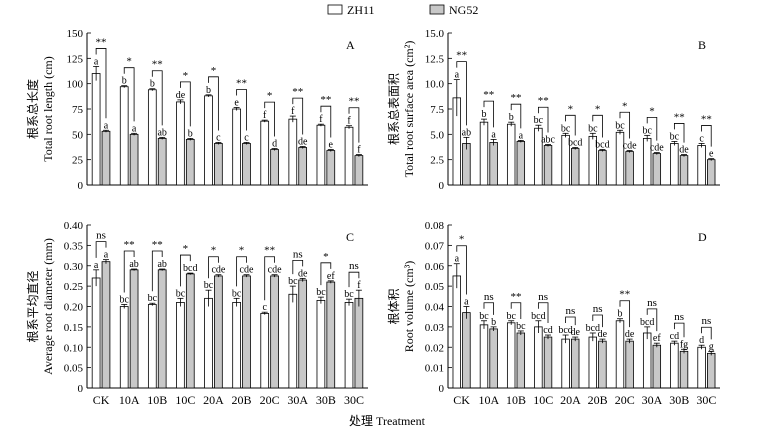 The image size is (762, 432). I want to click on y-axis-label-cn: 根系总长度, so click(32, 109).